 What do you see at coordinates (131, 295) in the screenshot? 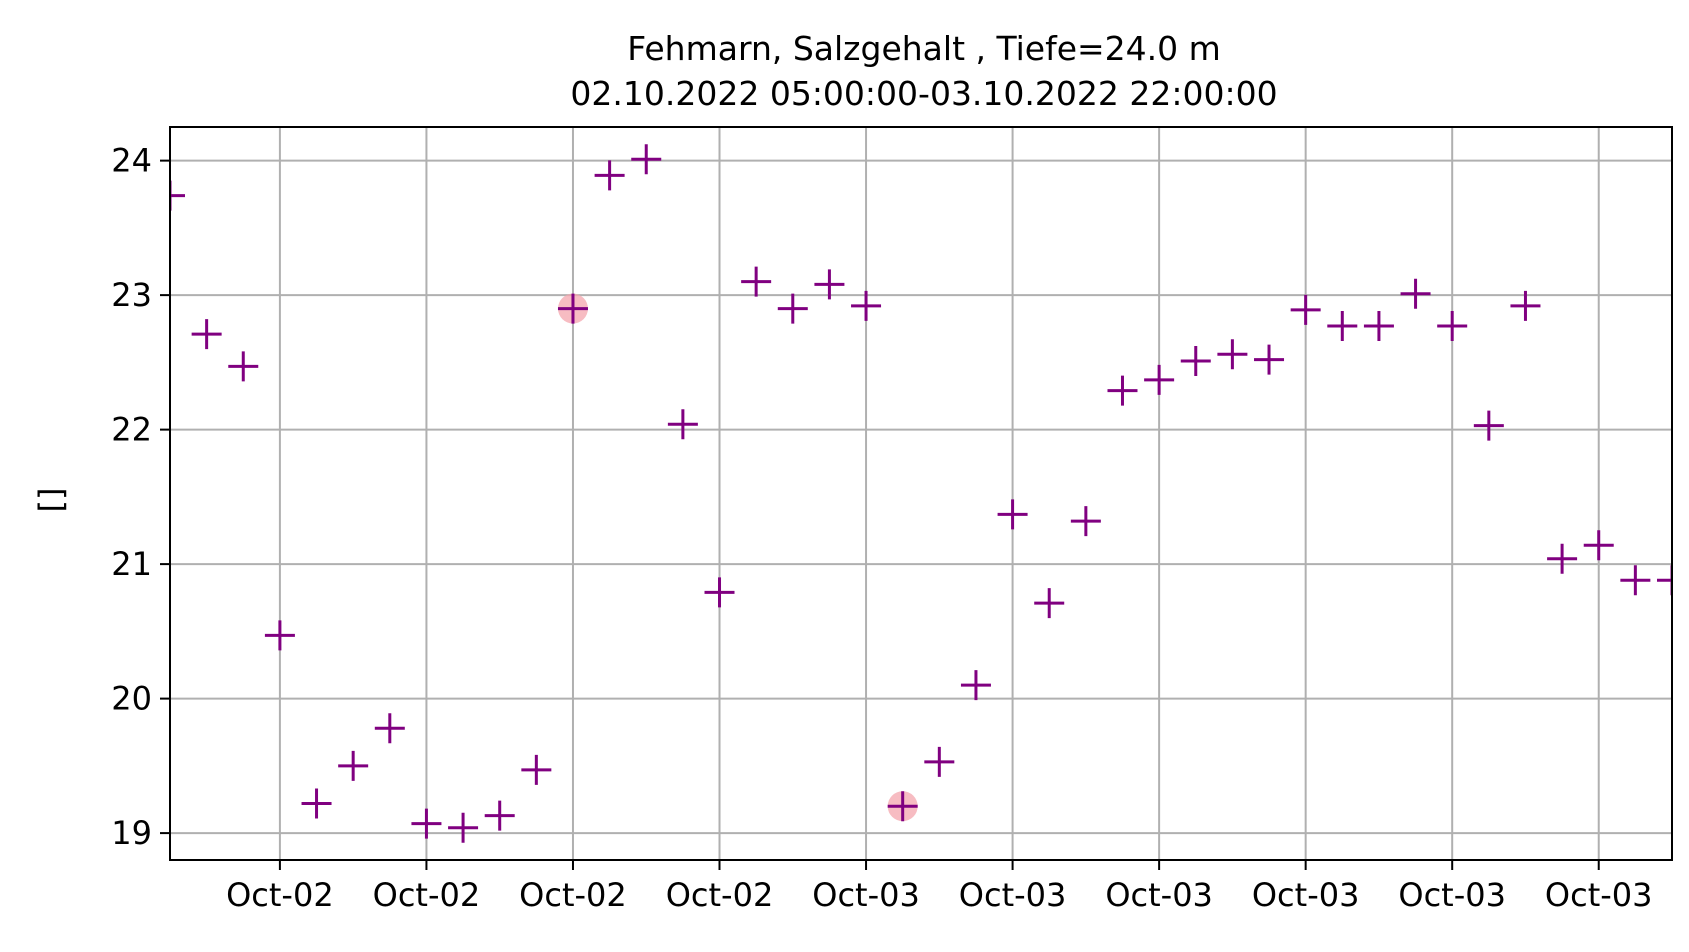
I see `y-tick-label: 23` at bounding box center [131, 295].